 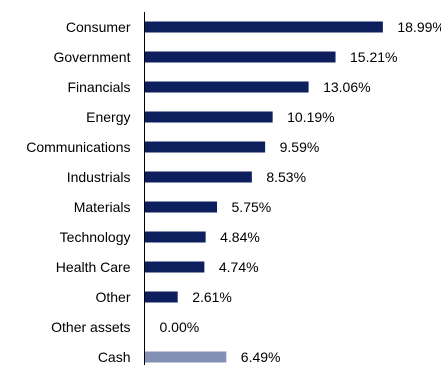 What do you see at coordinates (108, 117) in the screenshot?
I see `category-label-energy: Energy` at bounding box center [108, 117].